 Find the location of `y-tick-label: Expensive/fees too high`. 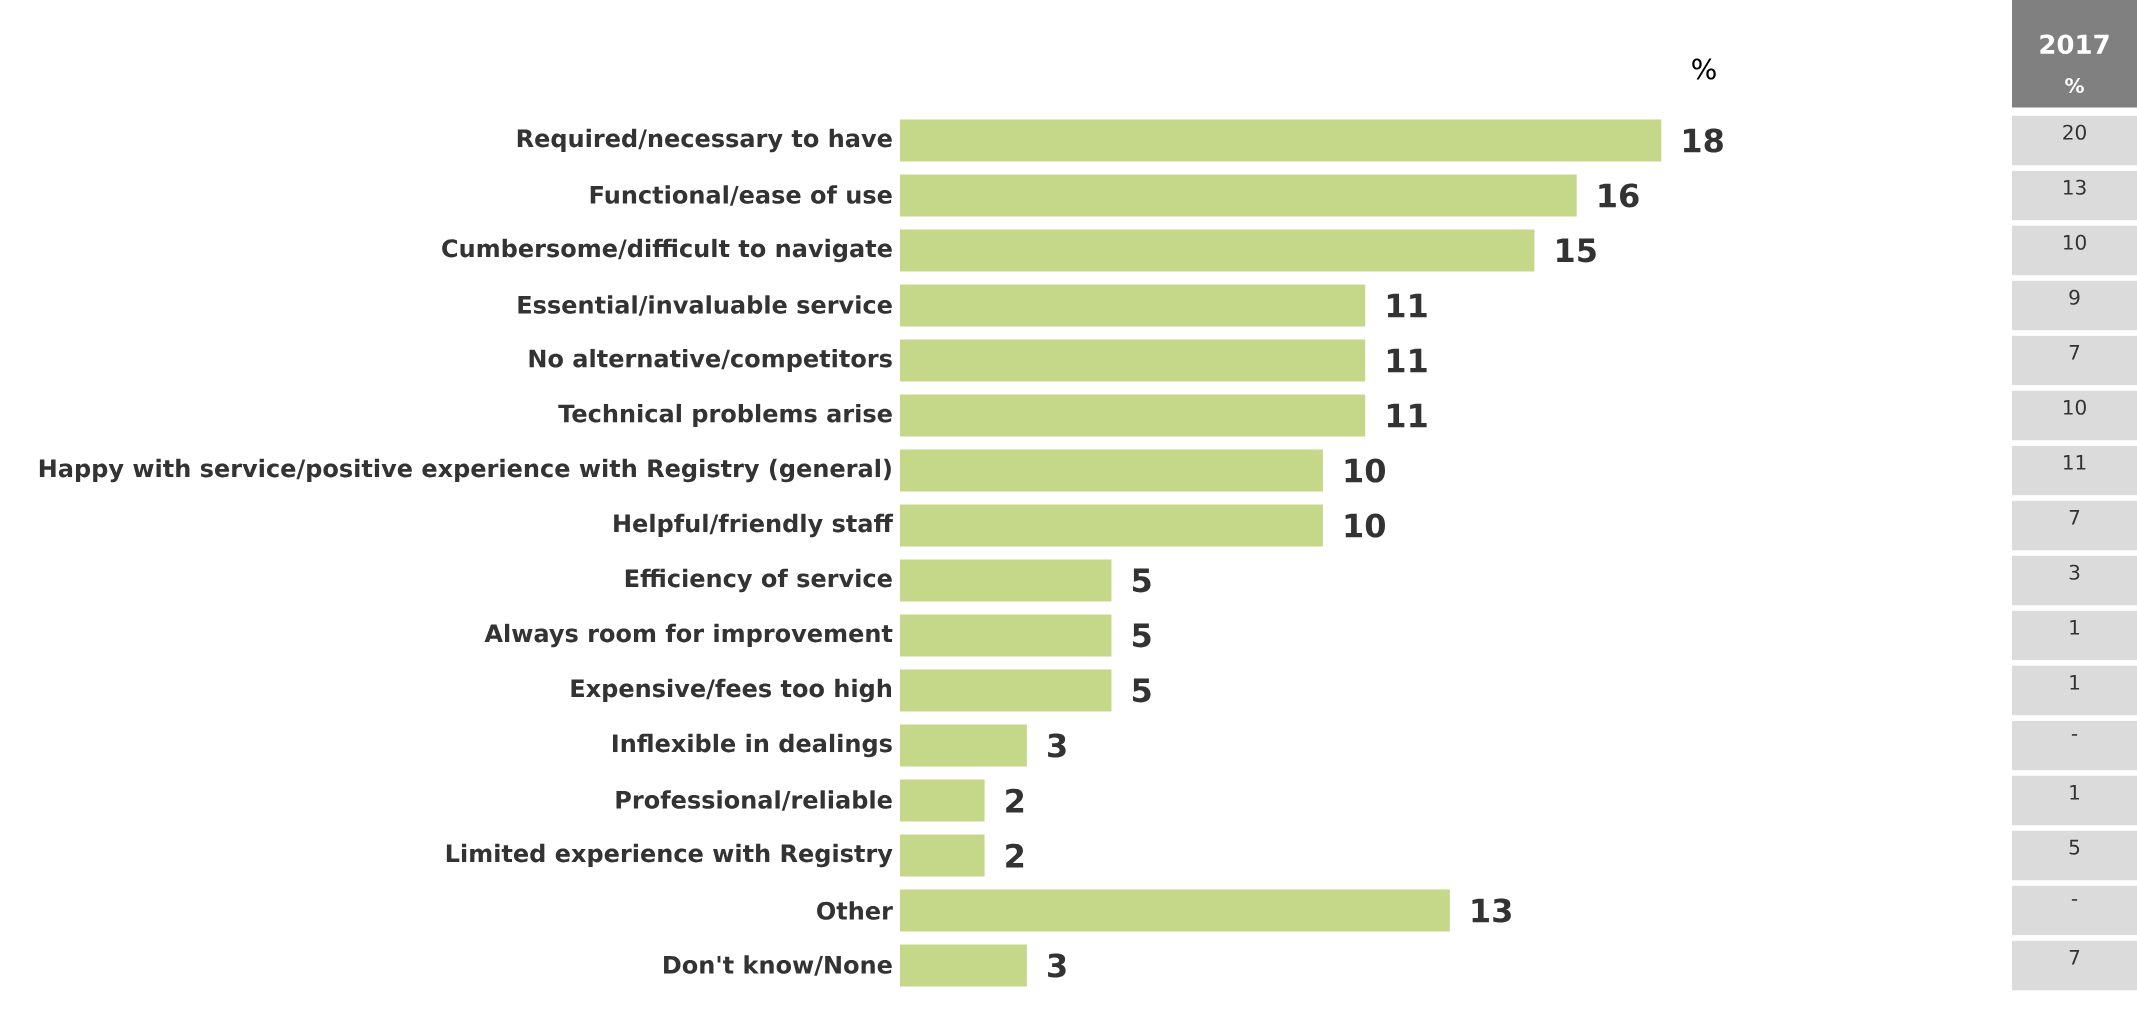

y-tick-label: Expensive/fees too high is located at coordinates (731, 690).